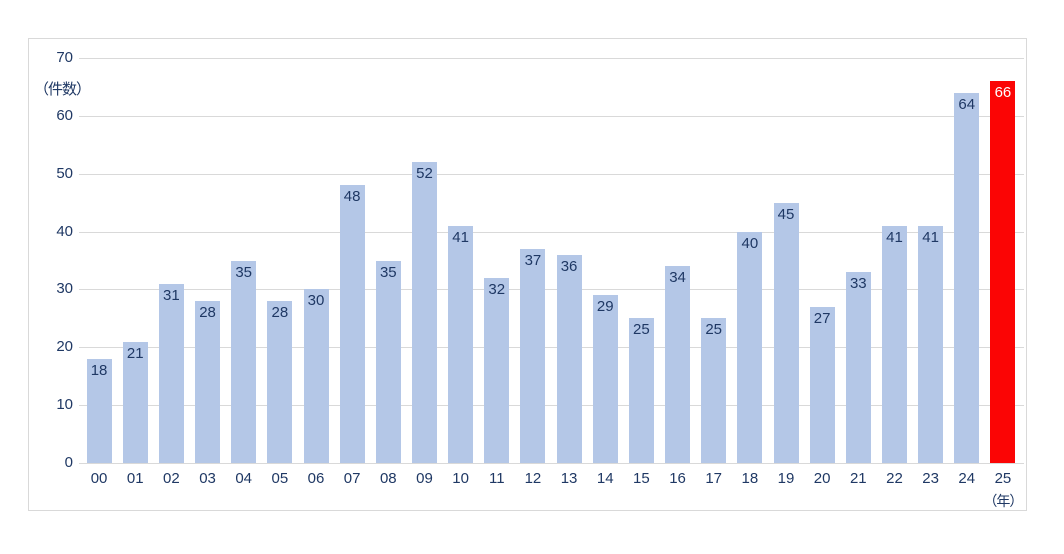 This screenshot has width=1064, height=554. Describe the element at coordinates (786, 478) in the screenshot. I see `x-axis-tick-label: 19` at that location.